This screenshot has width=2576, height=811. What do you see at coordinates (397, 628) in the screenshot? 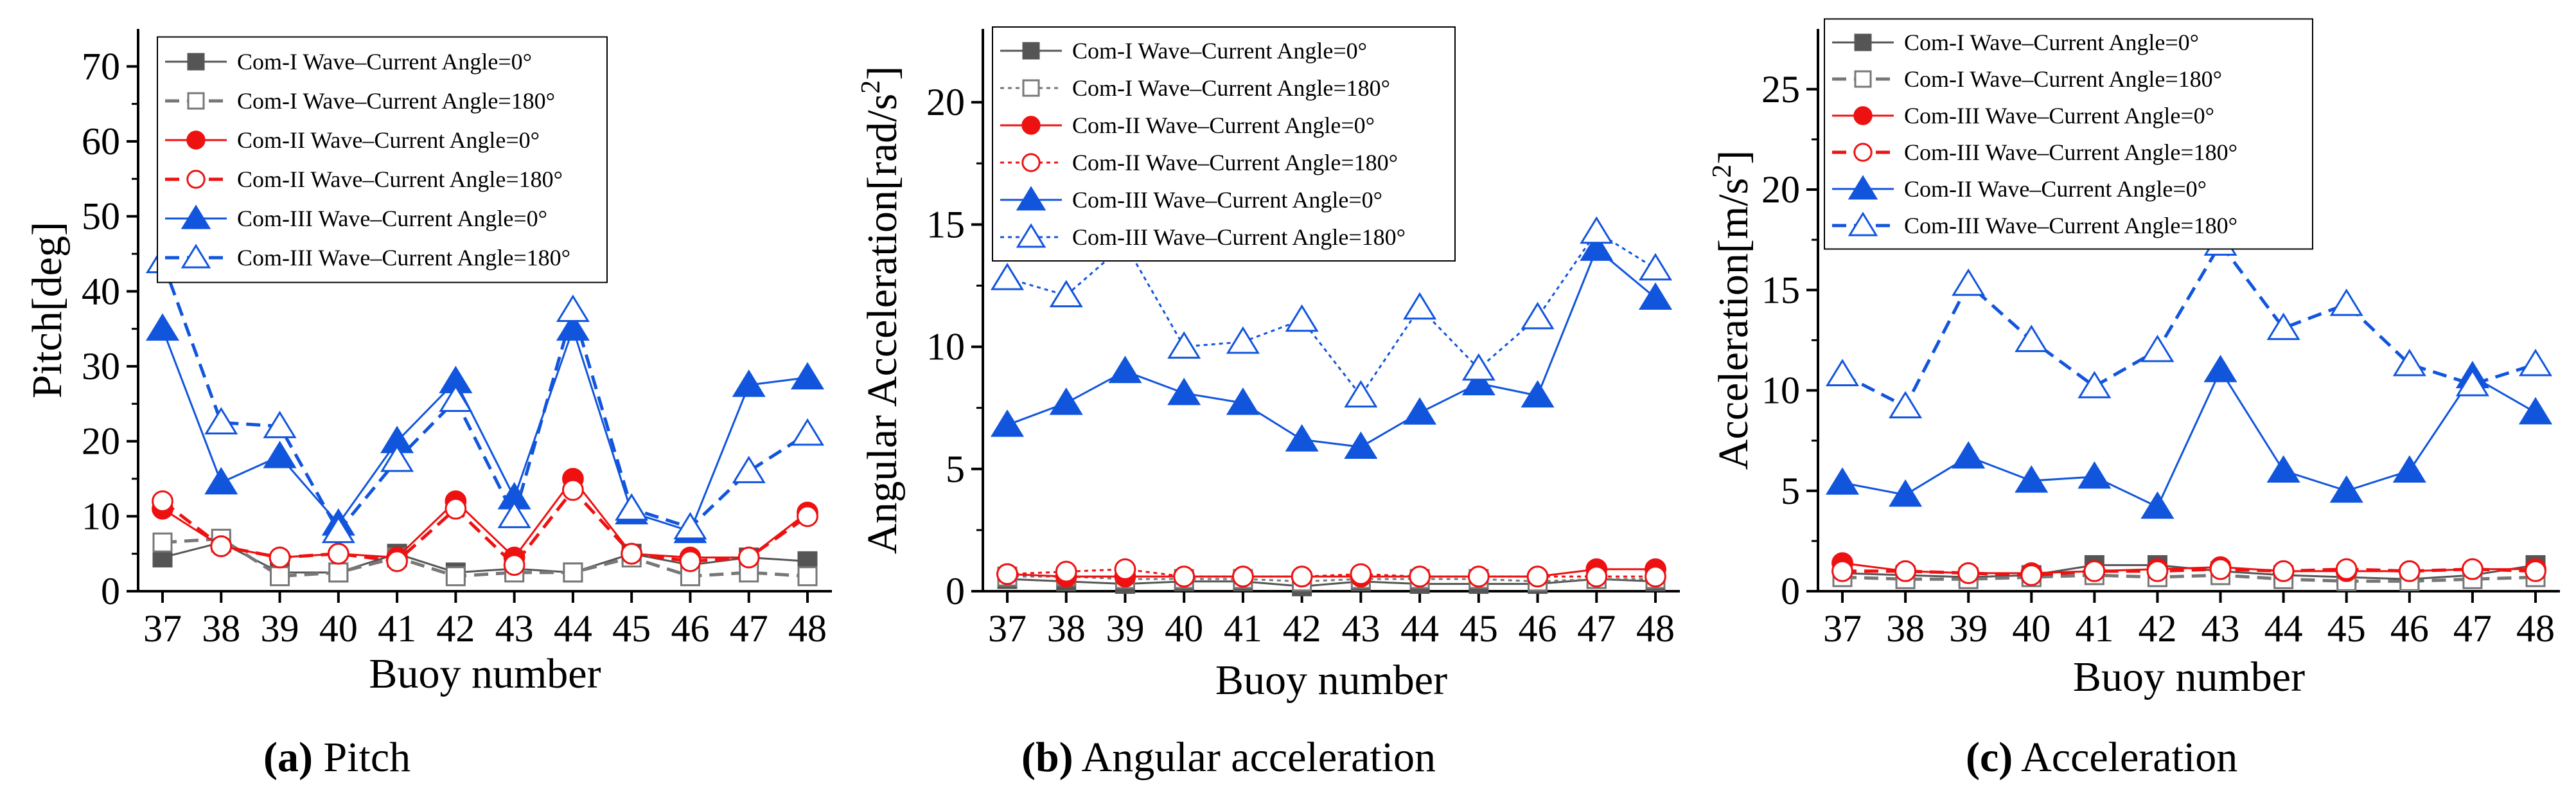
I see `x-tick-label: 41` at bounding box center [397, 628].